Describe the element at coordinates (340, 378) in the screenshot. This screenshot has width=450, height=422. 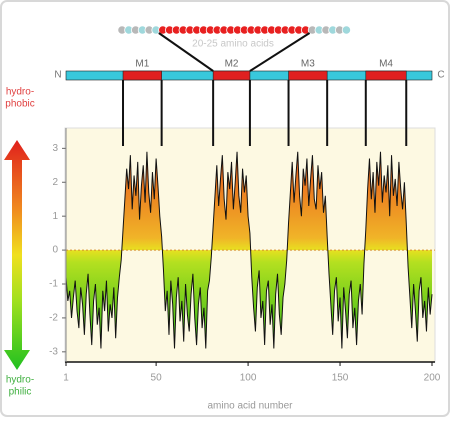
I see `x-tick-label: 150` at that location.